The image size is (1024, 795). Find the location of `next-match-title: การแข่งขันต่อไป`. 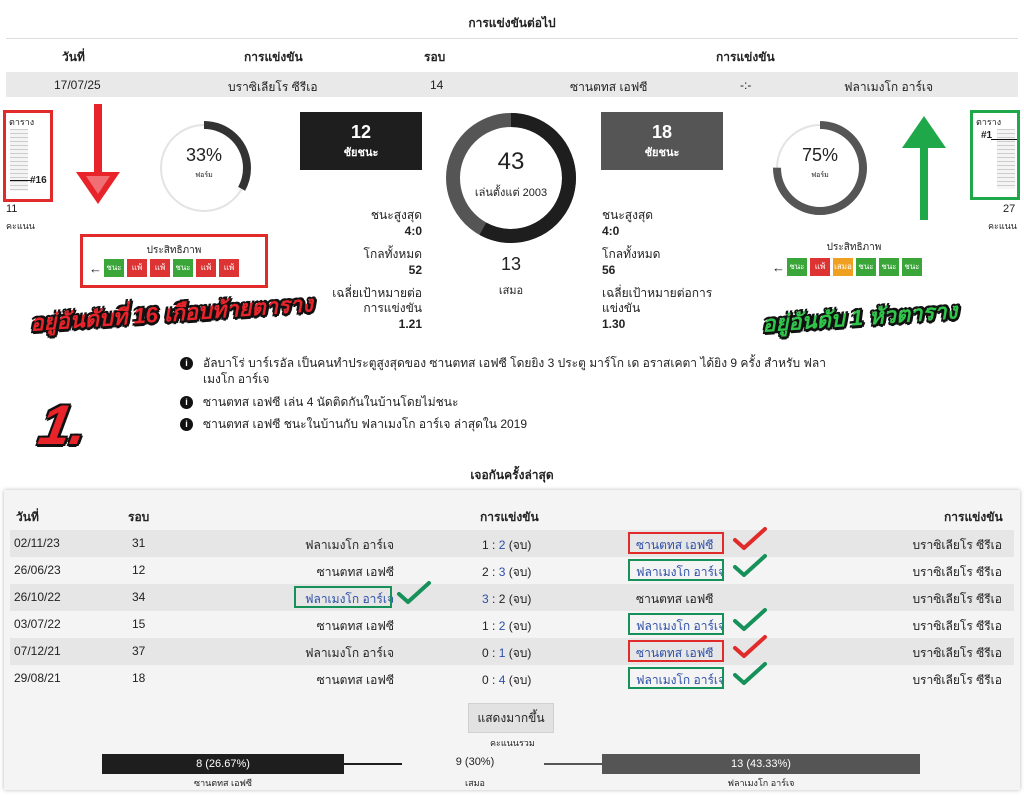

next-match-title: การแข่งขันต่อไป is located at coordinates (512, 23).